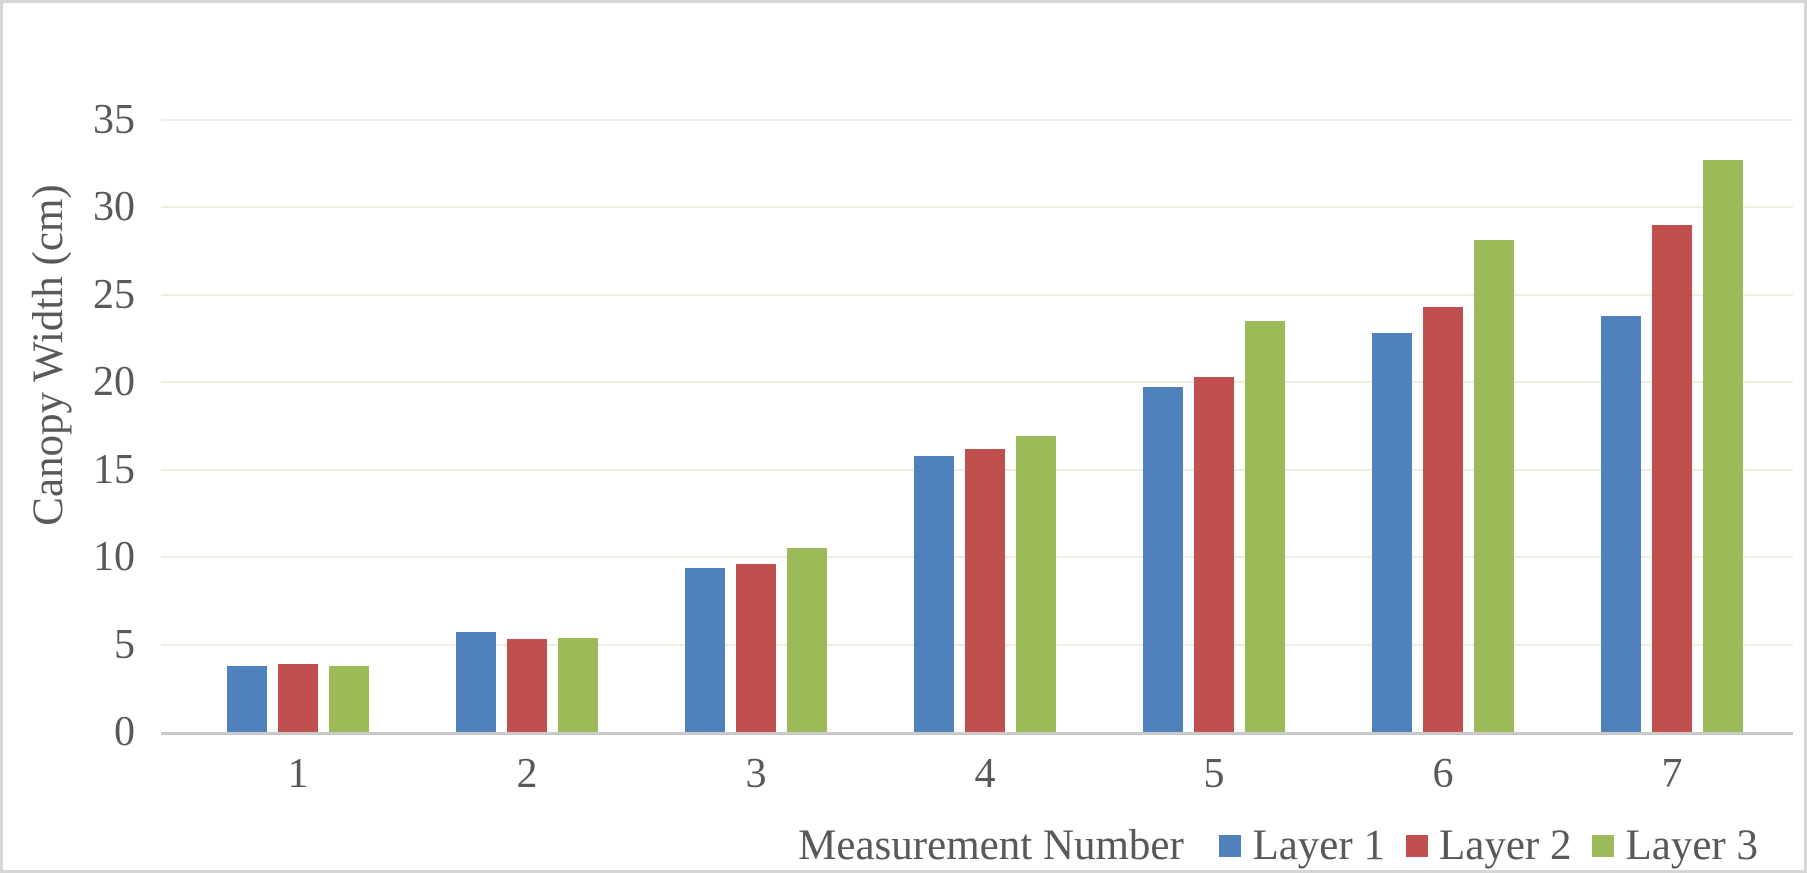 The height and width of the screenshot is (873, 1807). I want to click on y-tick-label-10: 10, so click(114, 557).